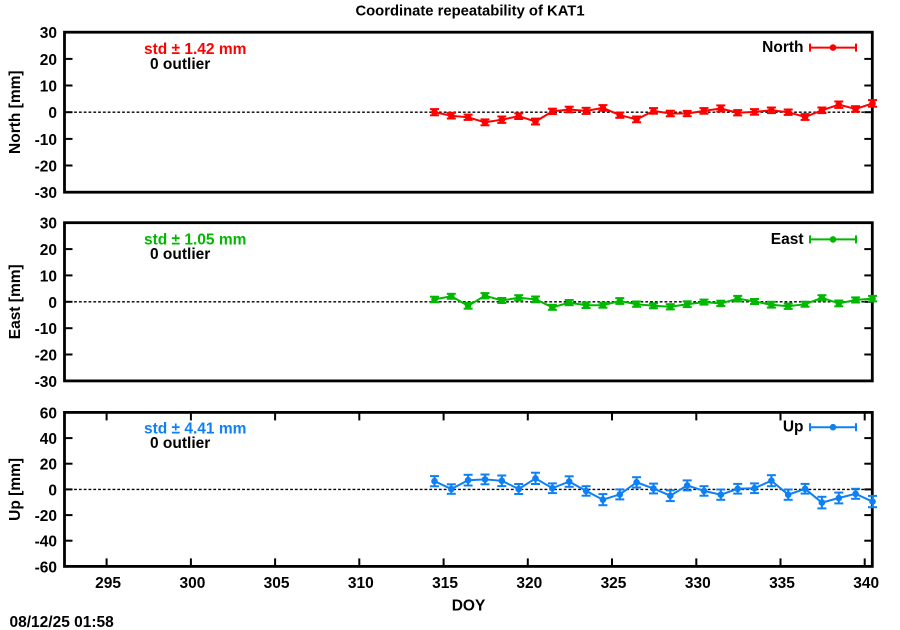  I want to click on svg-text: 320, so click(529, 583).